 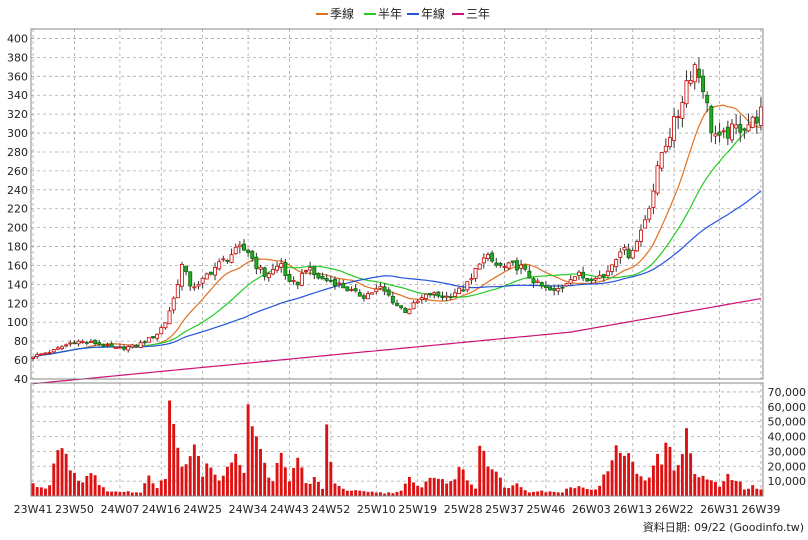 What do you see at coordinates (383, 14) in the screenshot?
I see `legend-item-halfyear: 半年` at bounding box center [383, 14].